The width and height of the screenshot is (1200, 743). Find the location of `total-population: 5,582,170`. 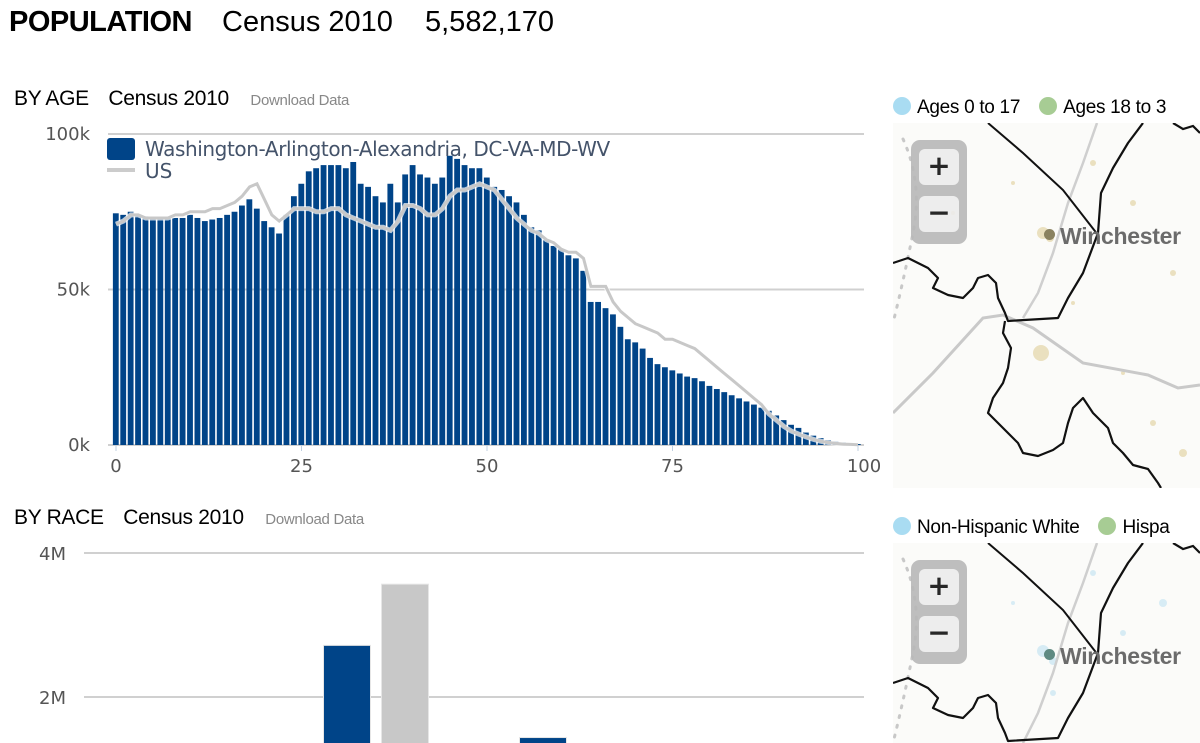

total-population: 5,582,170 is located at coordinates (490, 22).